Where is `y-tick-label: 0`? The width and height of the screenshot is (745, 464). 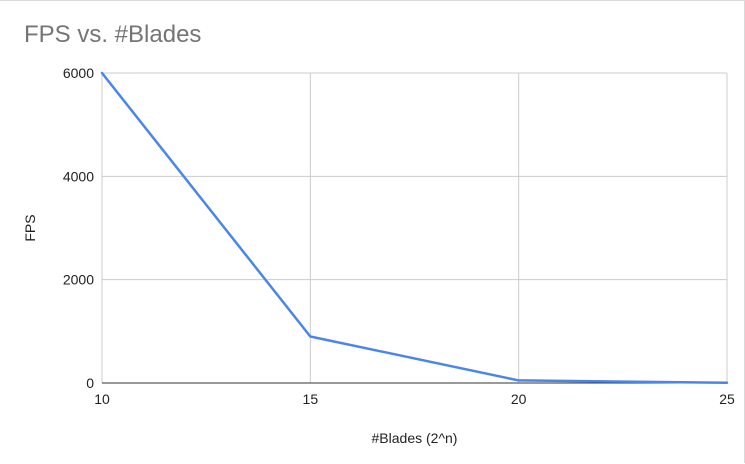
y-tick-label: 0 is located at coordinates (90, 383).